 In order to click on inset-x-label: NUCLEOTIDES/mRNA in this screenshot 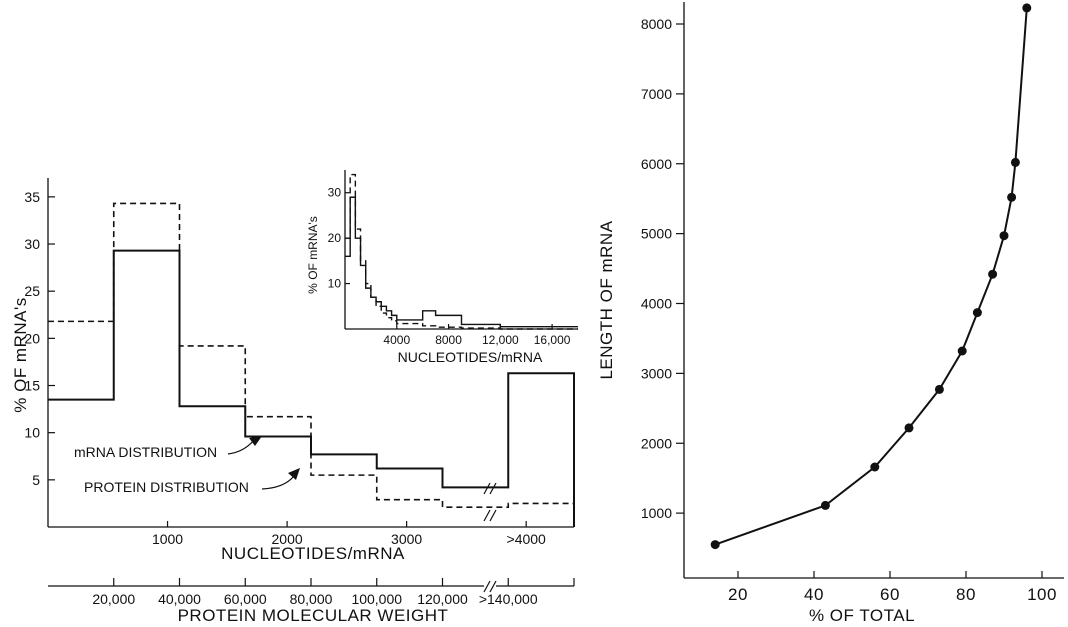, I will do `click(470, 357)`.